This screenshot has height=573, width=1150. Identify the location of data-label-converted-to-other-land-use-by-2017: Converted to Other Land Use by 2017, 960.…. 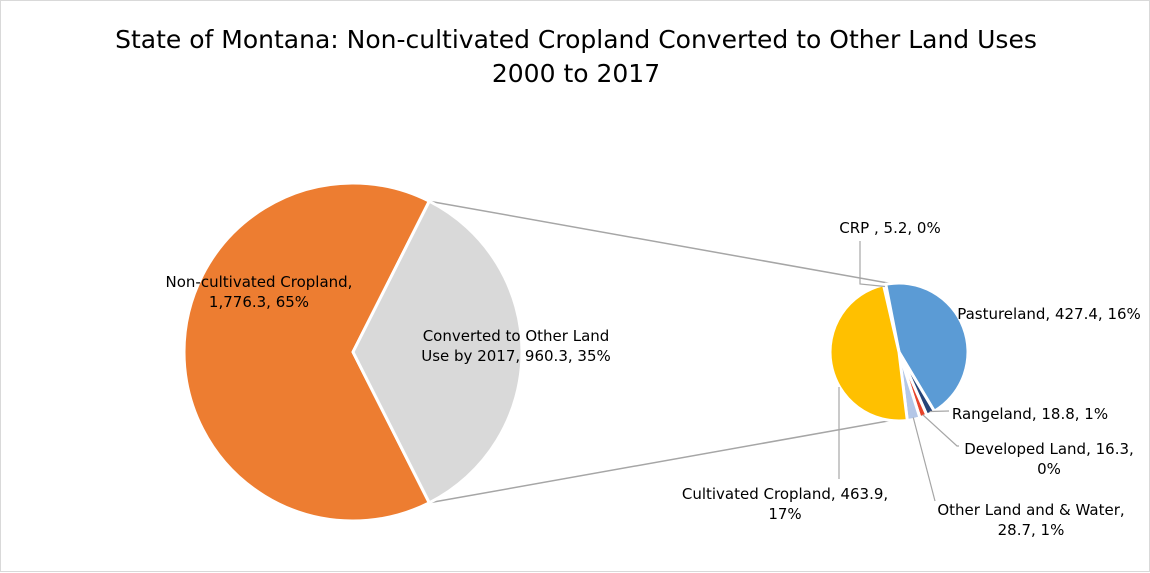
(516, 346).